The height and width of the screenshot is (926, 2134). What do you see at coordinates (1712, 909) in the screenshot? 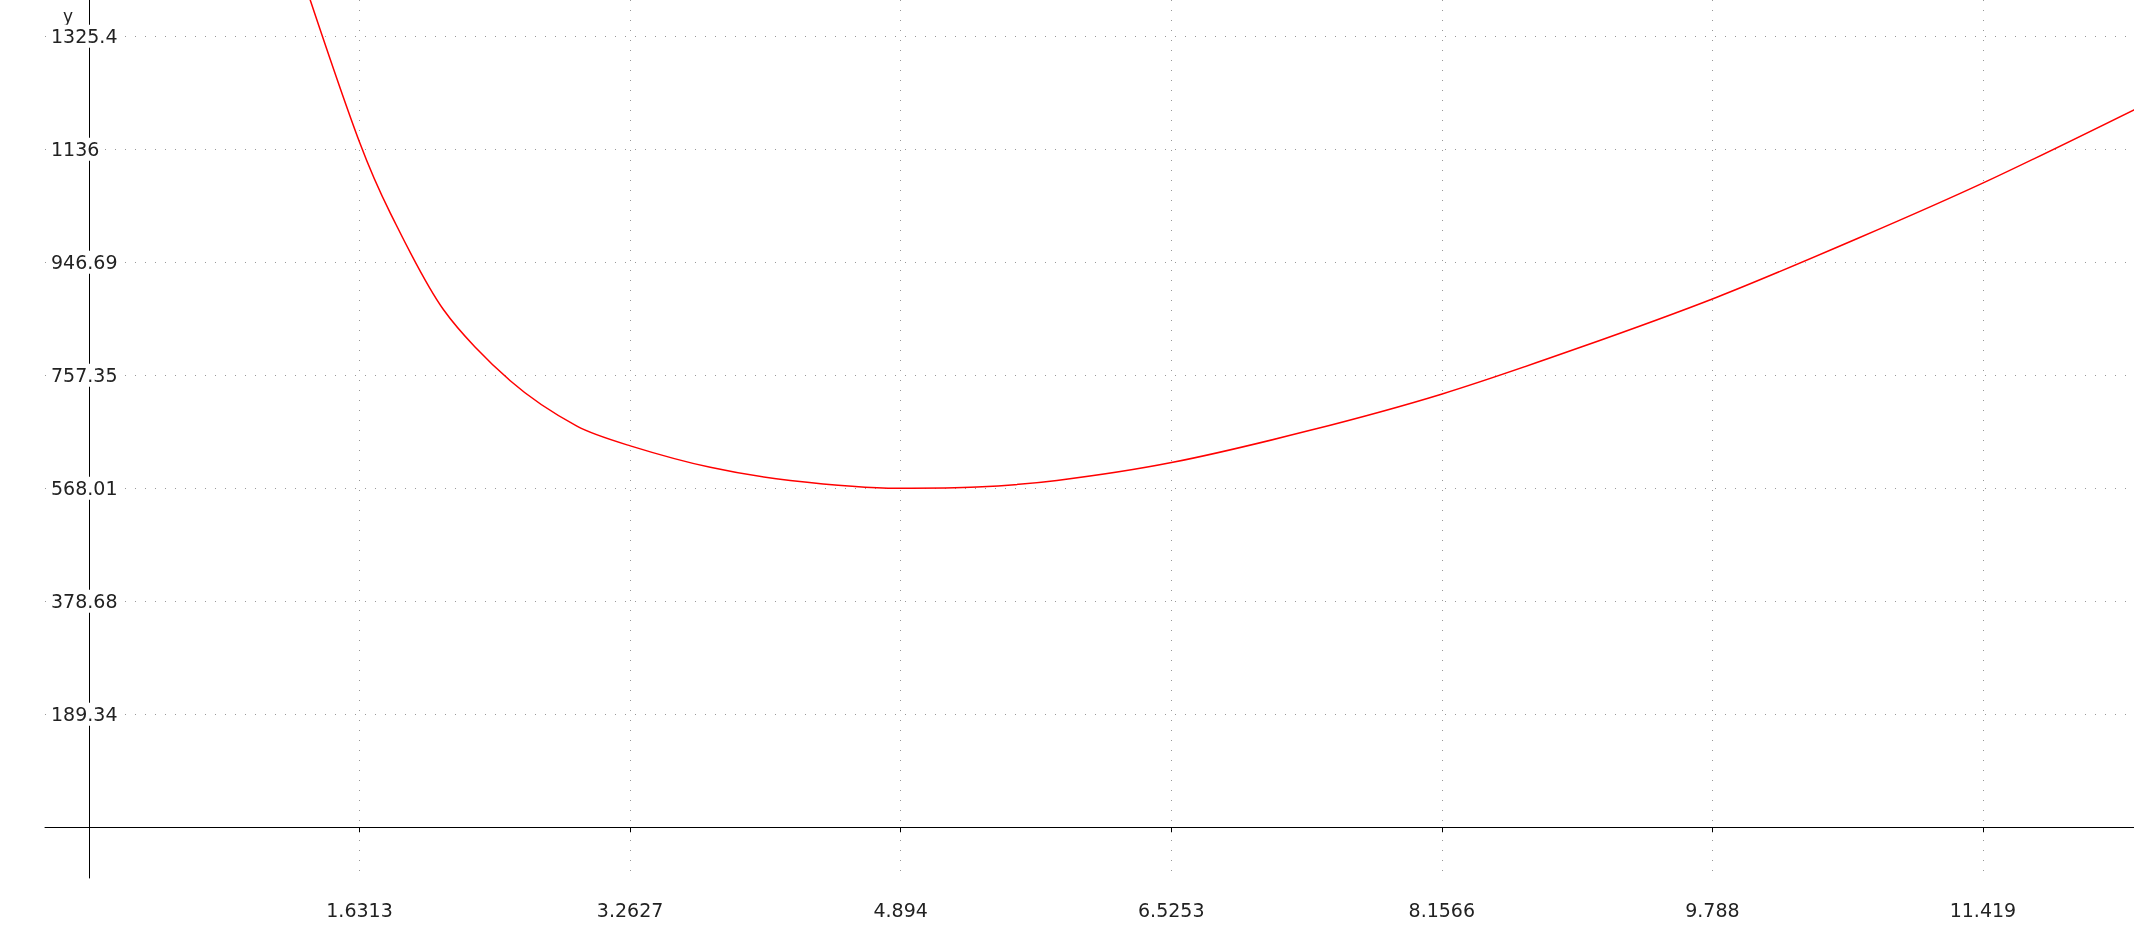
I see `x-tick-label: 9.788` at bounding box center [1712, 909].